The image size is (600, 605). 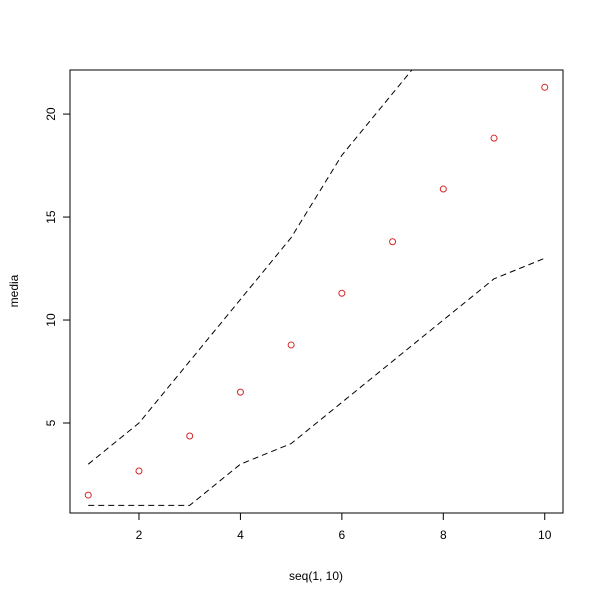 I want to click on x-tick-label: 8, so click(x=443, y=535).